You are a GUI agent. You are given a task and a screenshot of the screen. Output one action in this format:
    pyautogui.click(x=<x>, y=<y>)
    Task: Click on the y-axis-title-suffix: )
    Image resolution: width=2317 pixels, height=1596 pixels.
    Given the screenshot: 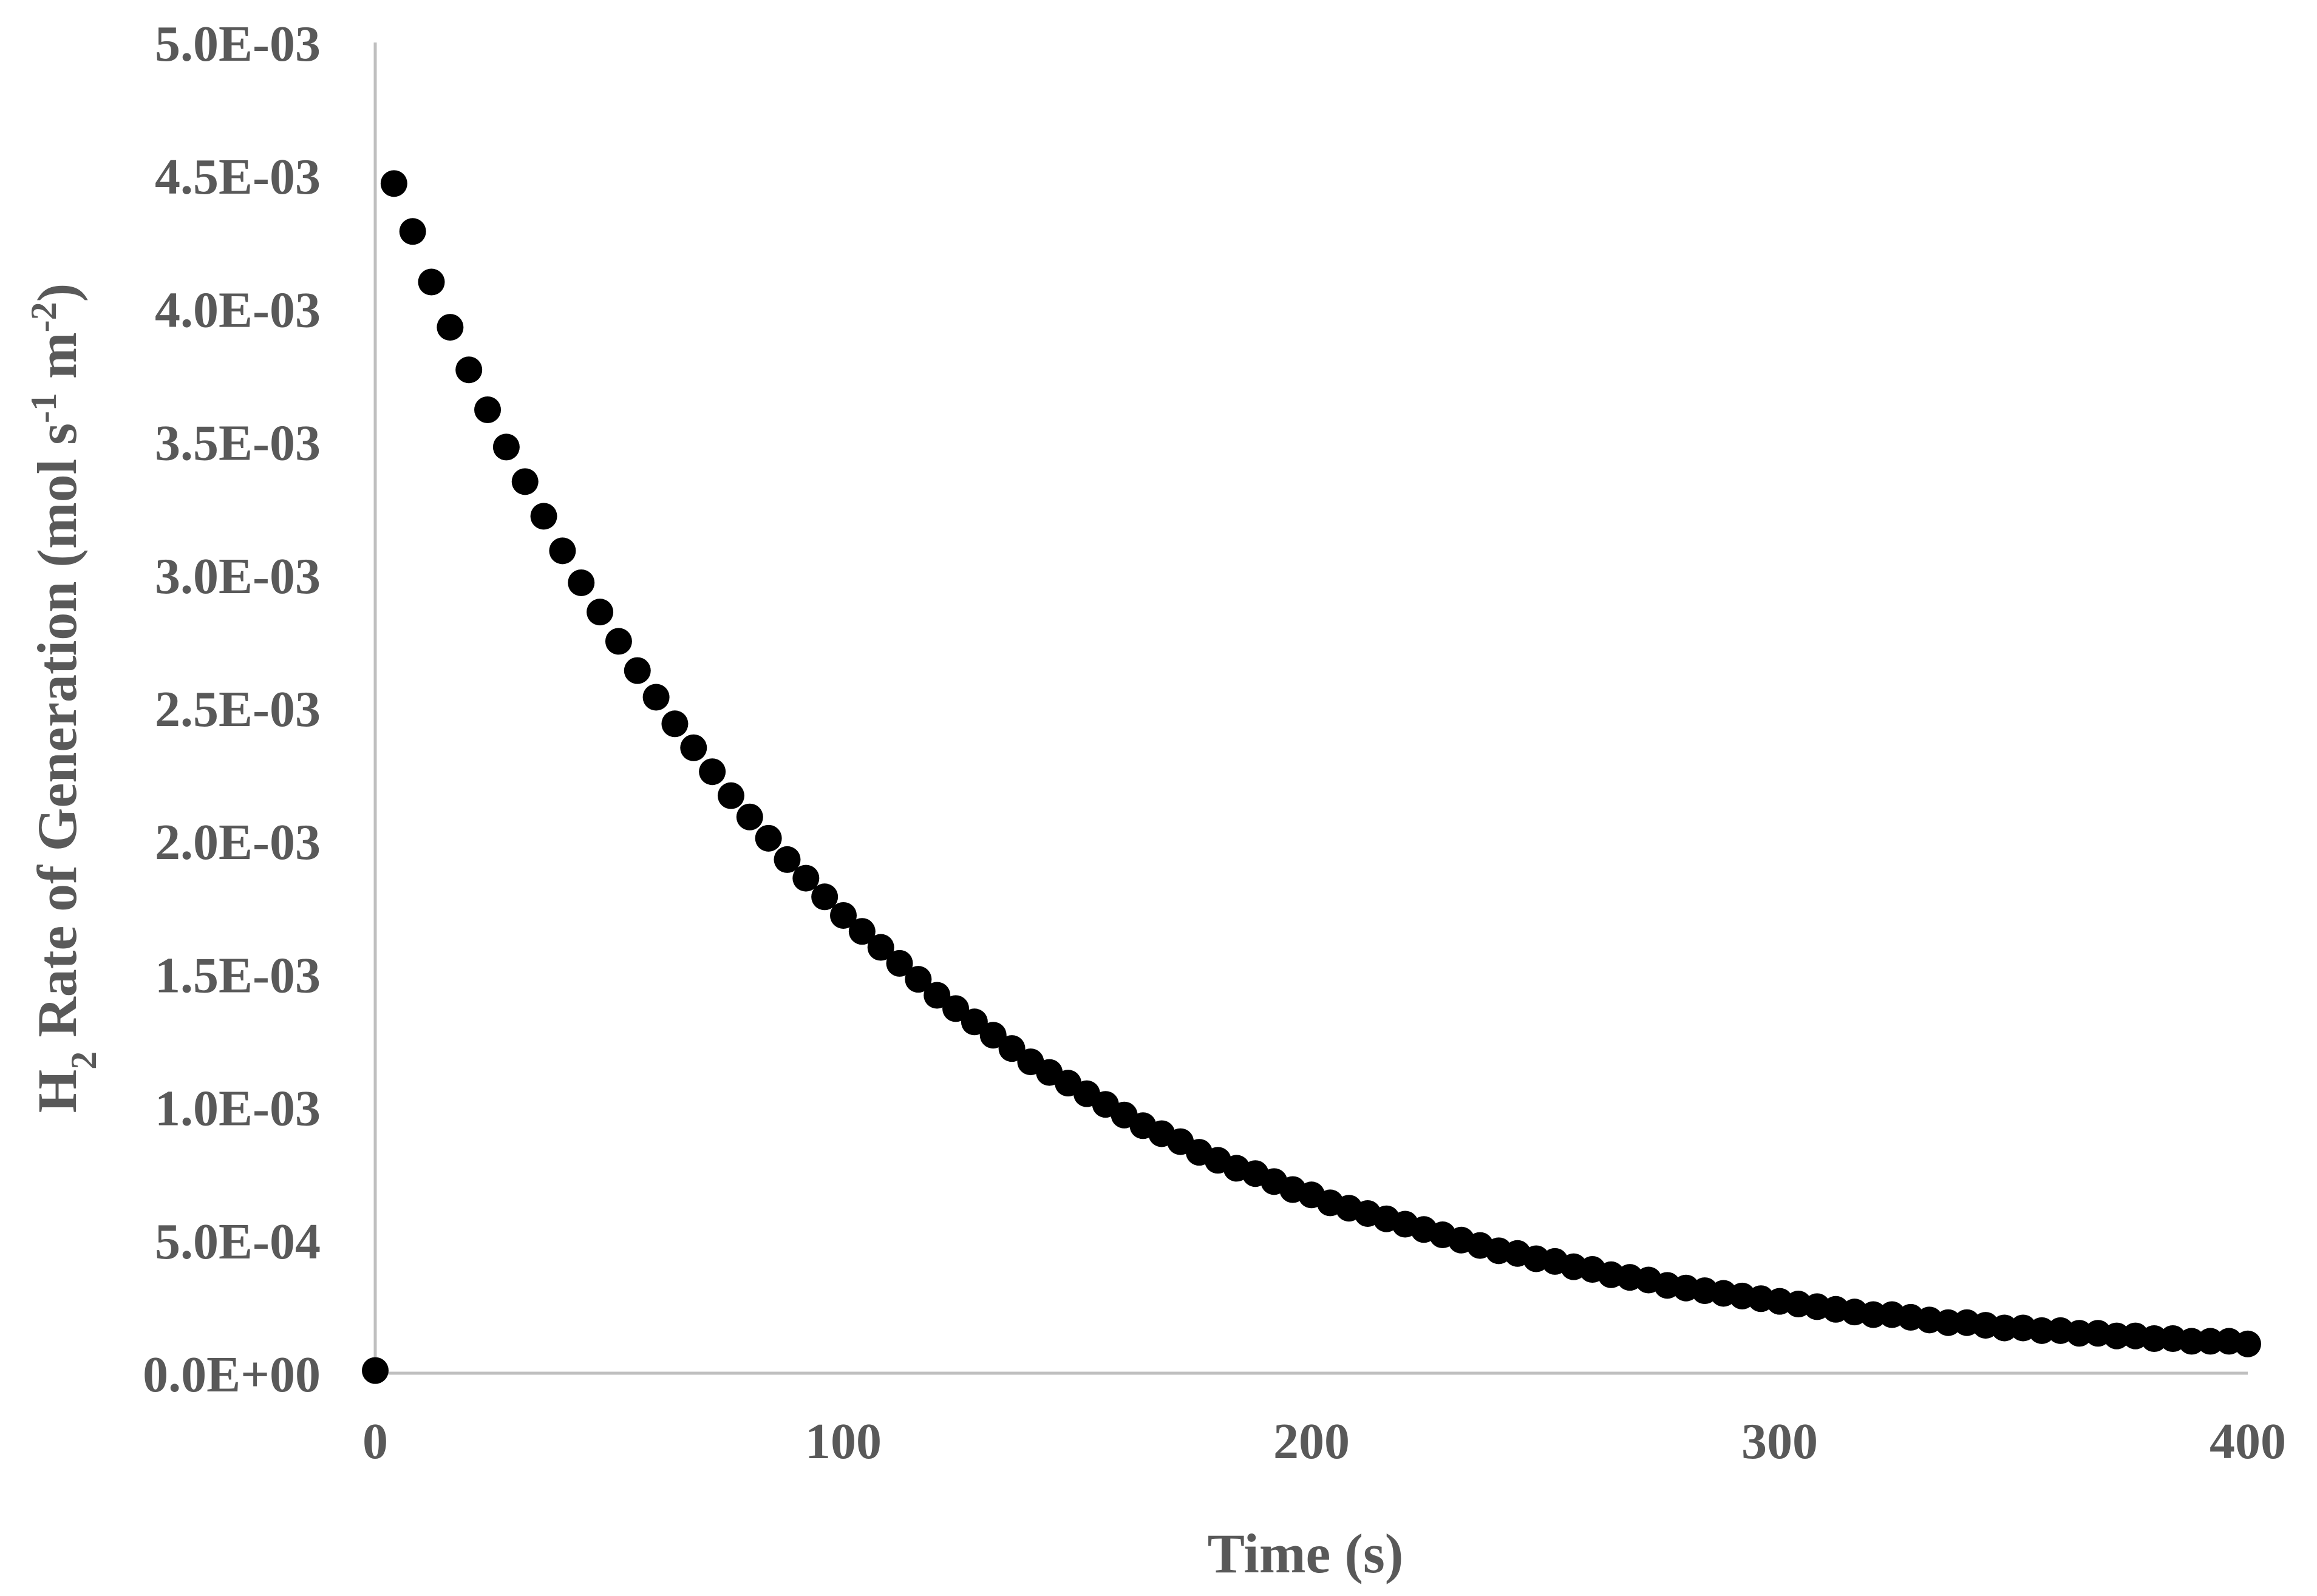 What is the action you would take?
    pyautogui.click(x=57, y=293)
    